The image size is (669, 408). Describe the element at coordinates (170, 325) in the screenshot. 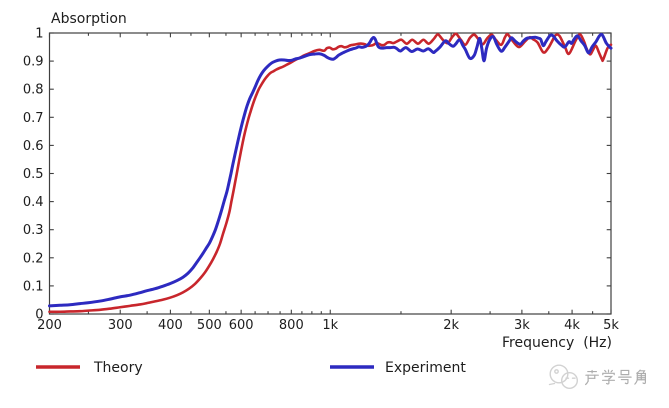

I see `x-tick-label: 400` at that location.